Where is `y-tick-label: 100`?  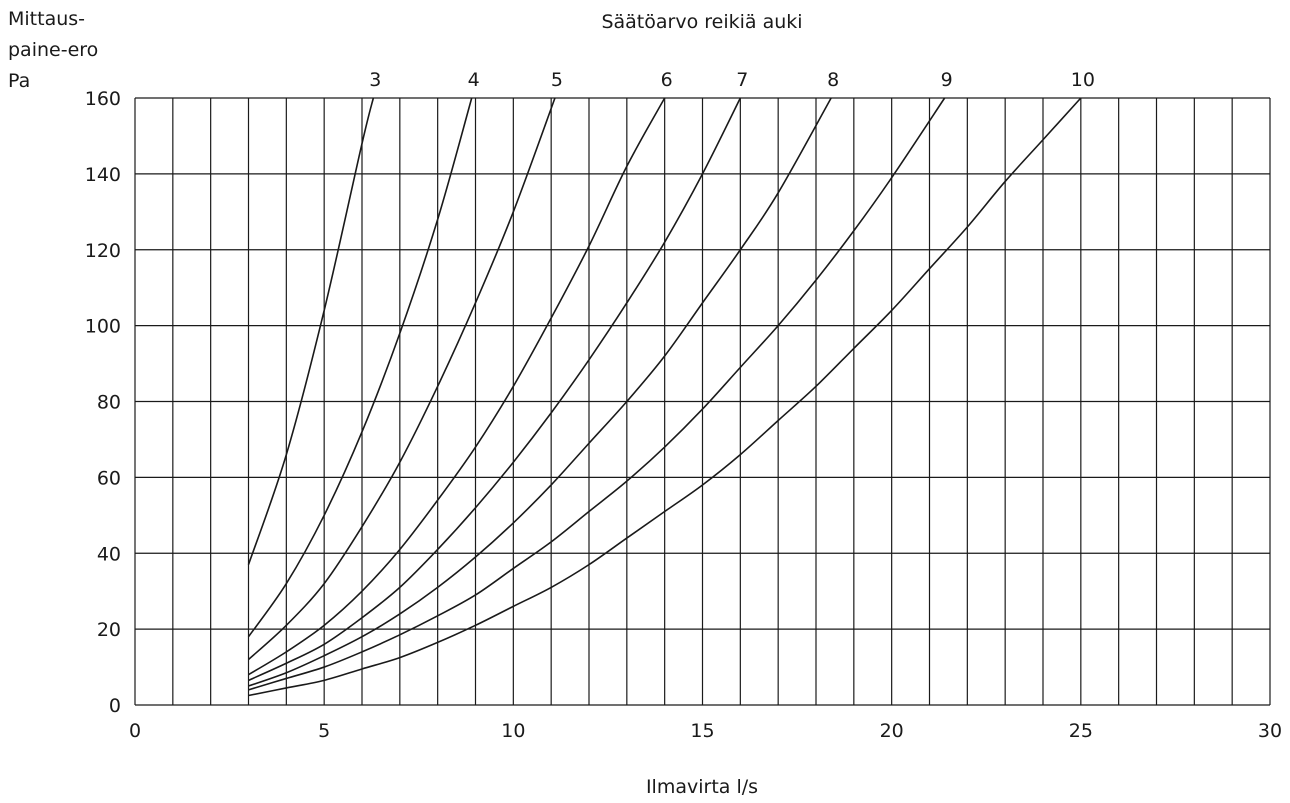 y-tick-label: 100 is located at coordinates (103, 327).